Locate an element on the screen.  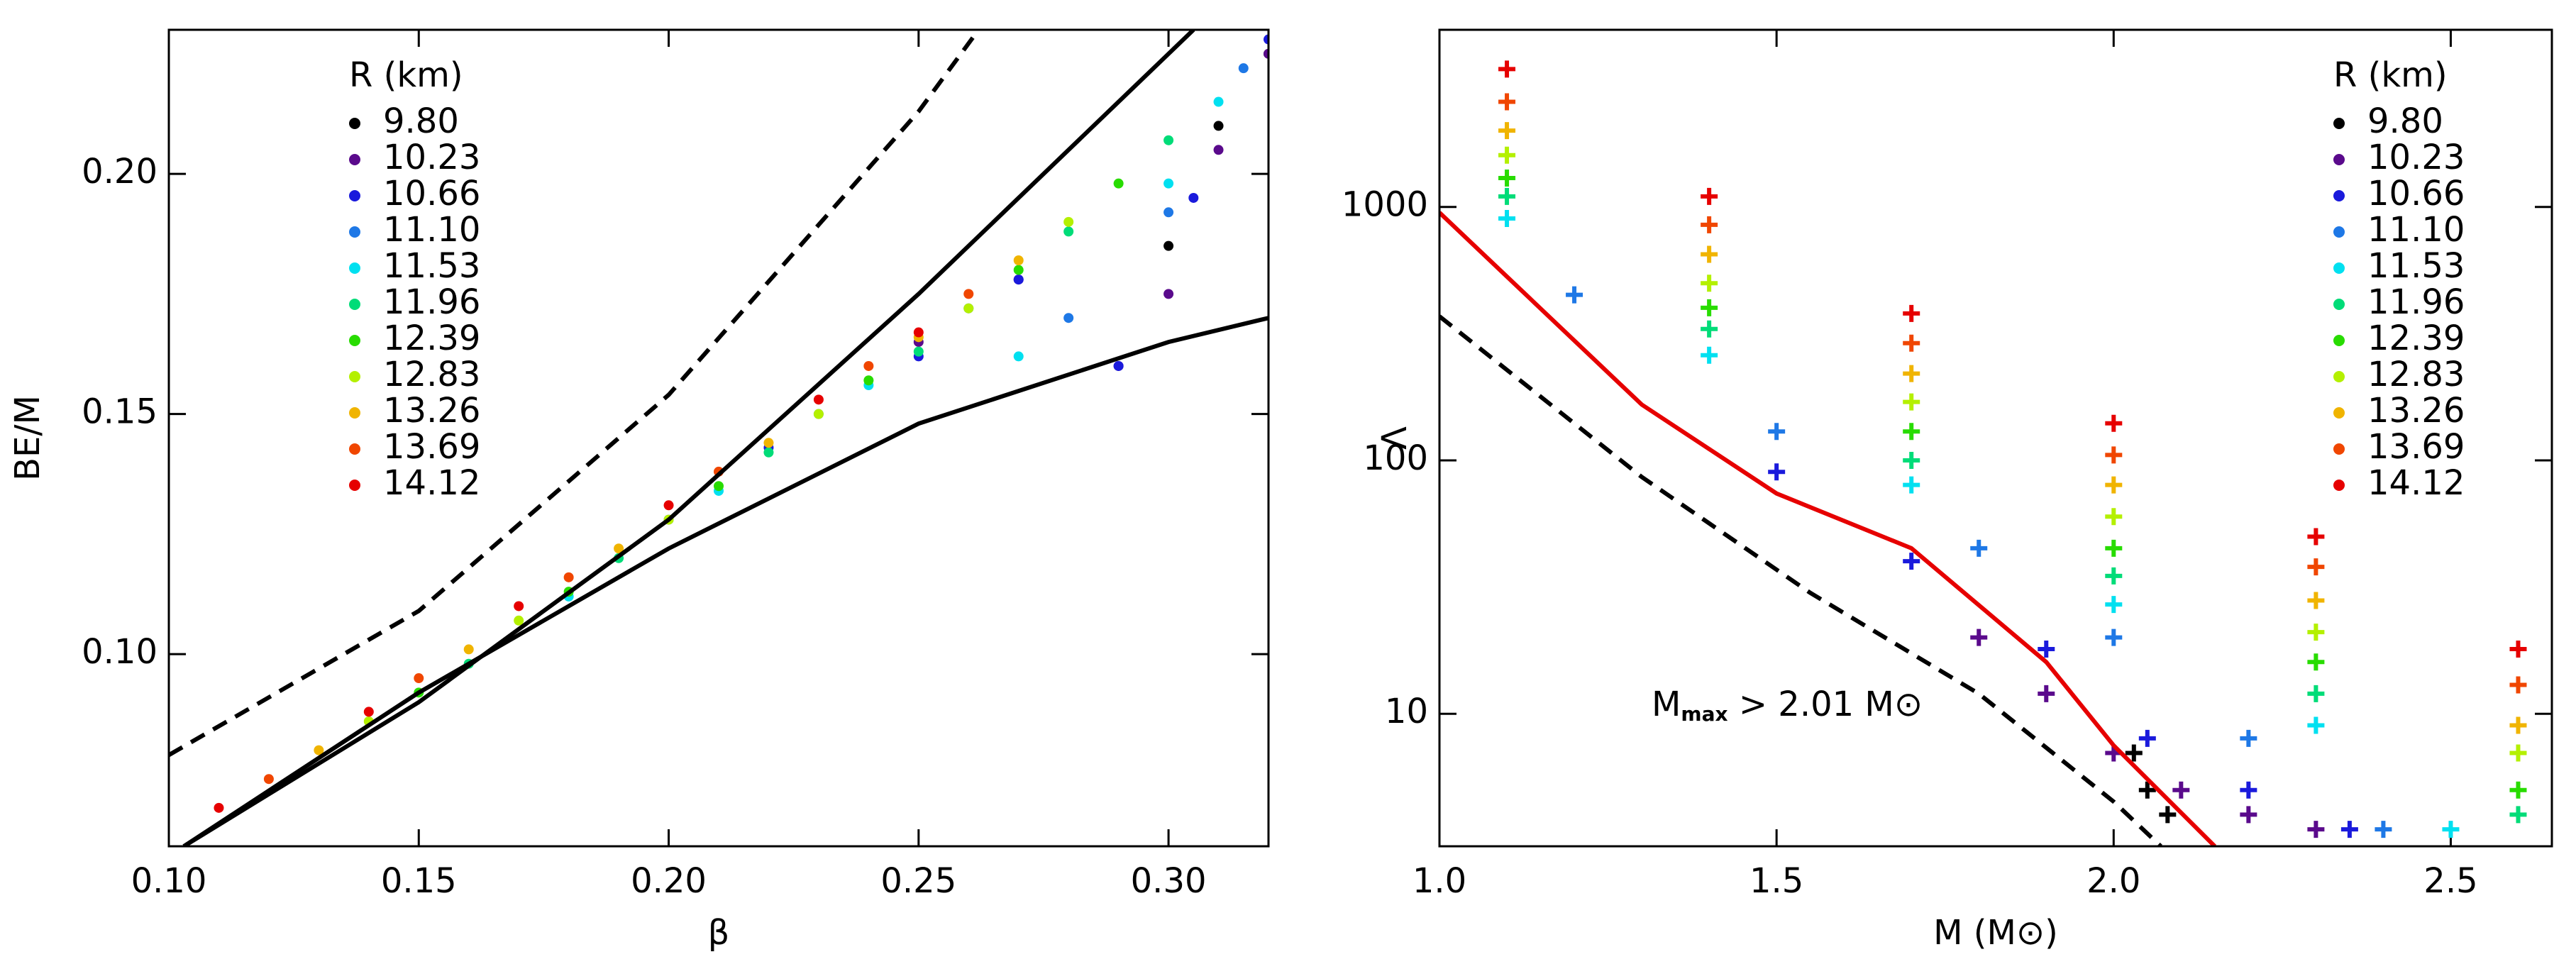
x-tick-label: 1.5 is located at coordinates (1776, 881).